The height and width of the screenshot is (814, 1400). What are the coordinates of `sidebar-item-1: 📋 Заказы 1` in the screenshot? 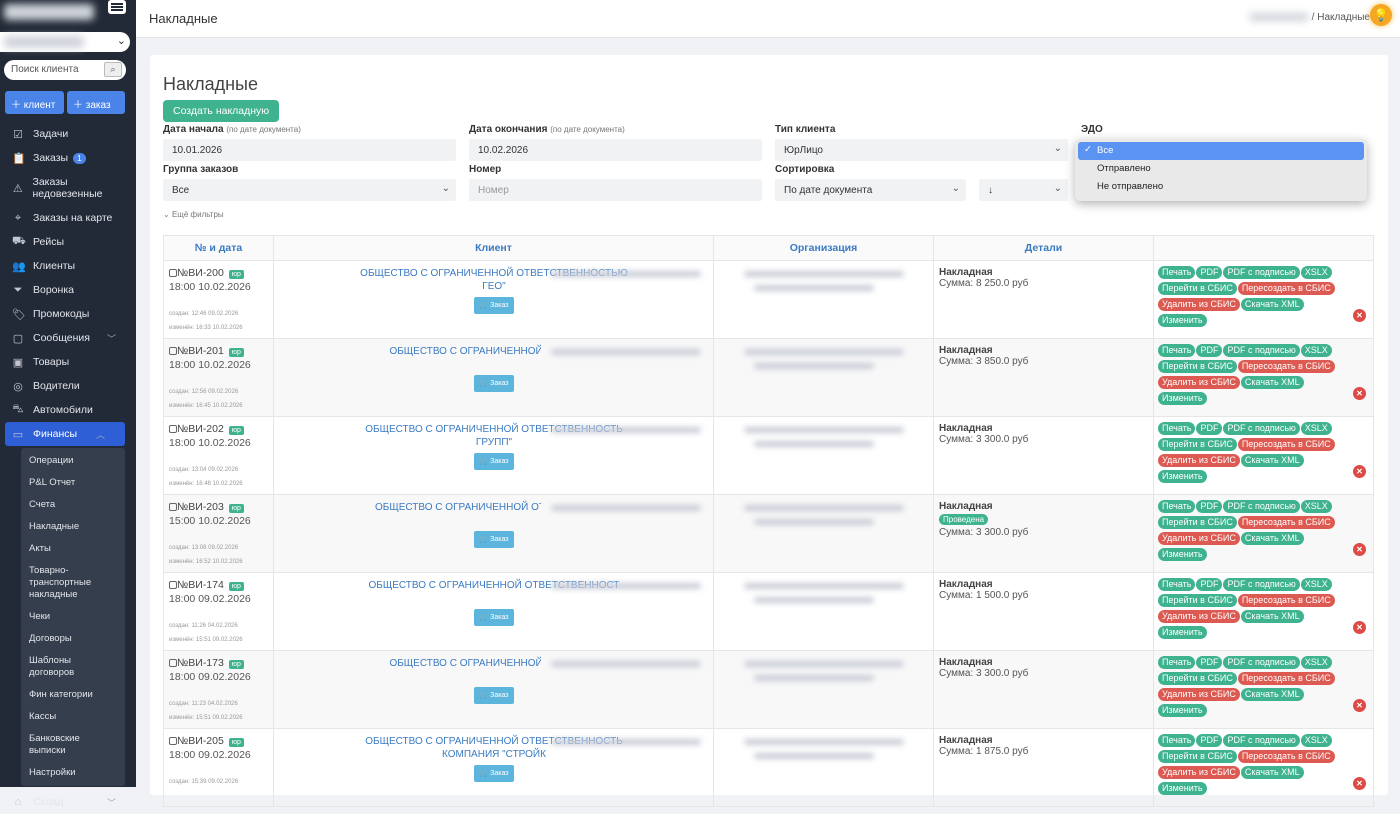 It's located at (68, 158).